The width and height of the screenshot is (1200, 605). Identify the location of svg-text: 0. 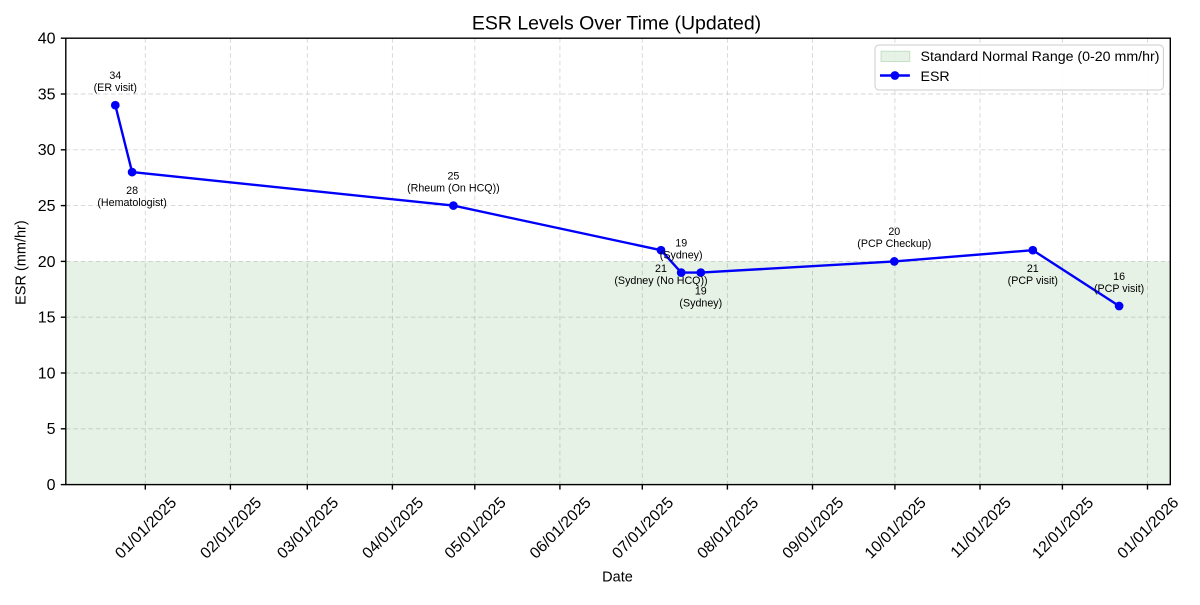
(51, 485).